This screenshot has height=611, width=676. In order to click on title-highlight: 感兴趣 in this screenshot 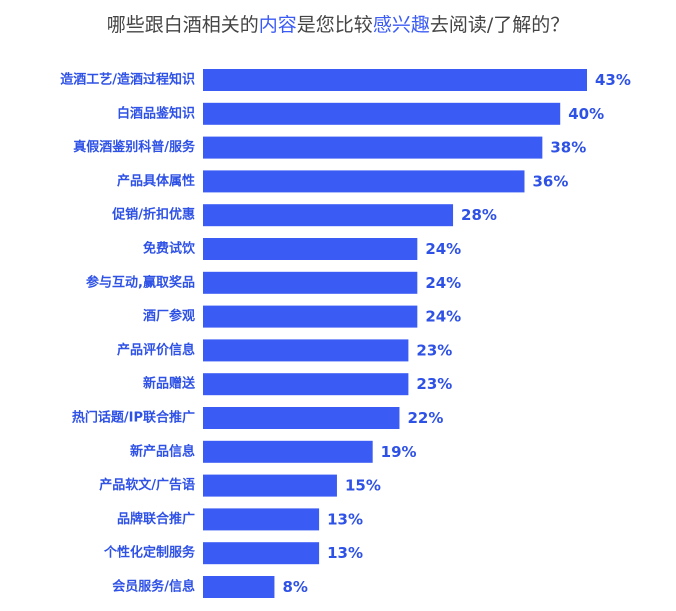, I will do `click(401, 25)`.